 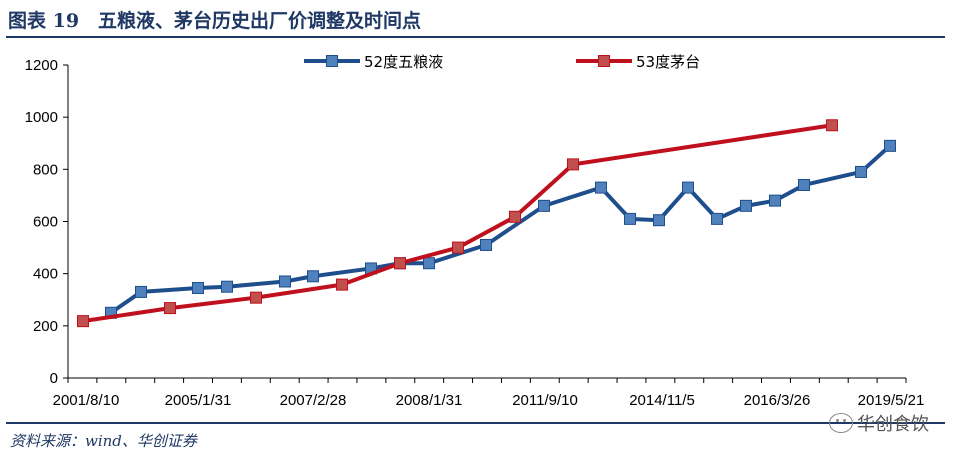 I want to click on chart-title: 图表 19 五粮液、茅台历史出厂价调整及时间点, so click(x=215, y=21).